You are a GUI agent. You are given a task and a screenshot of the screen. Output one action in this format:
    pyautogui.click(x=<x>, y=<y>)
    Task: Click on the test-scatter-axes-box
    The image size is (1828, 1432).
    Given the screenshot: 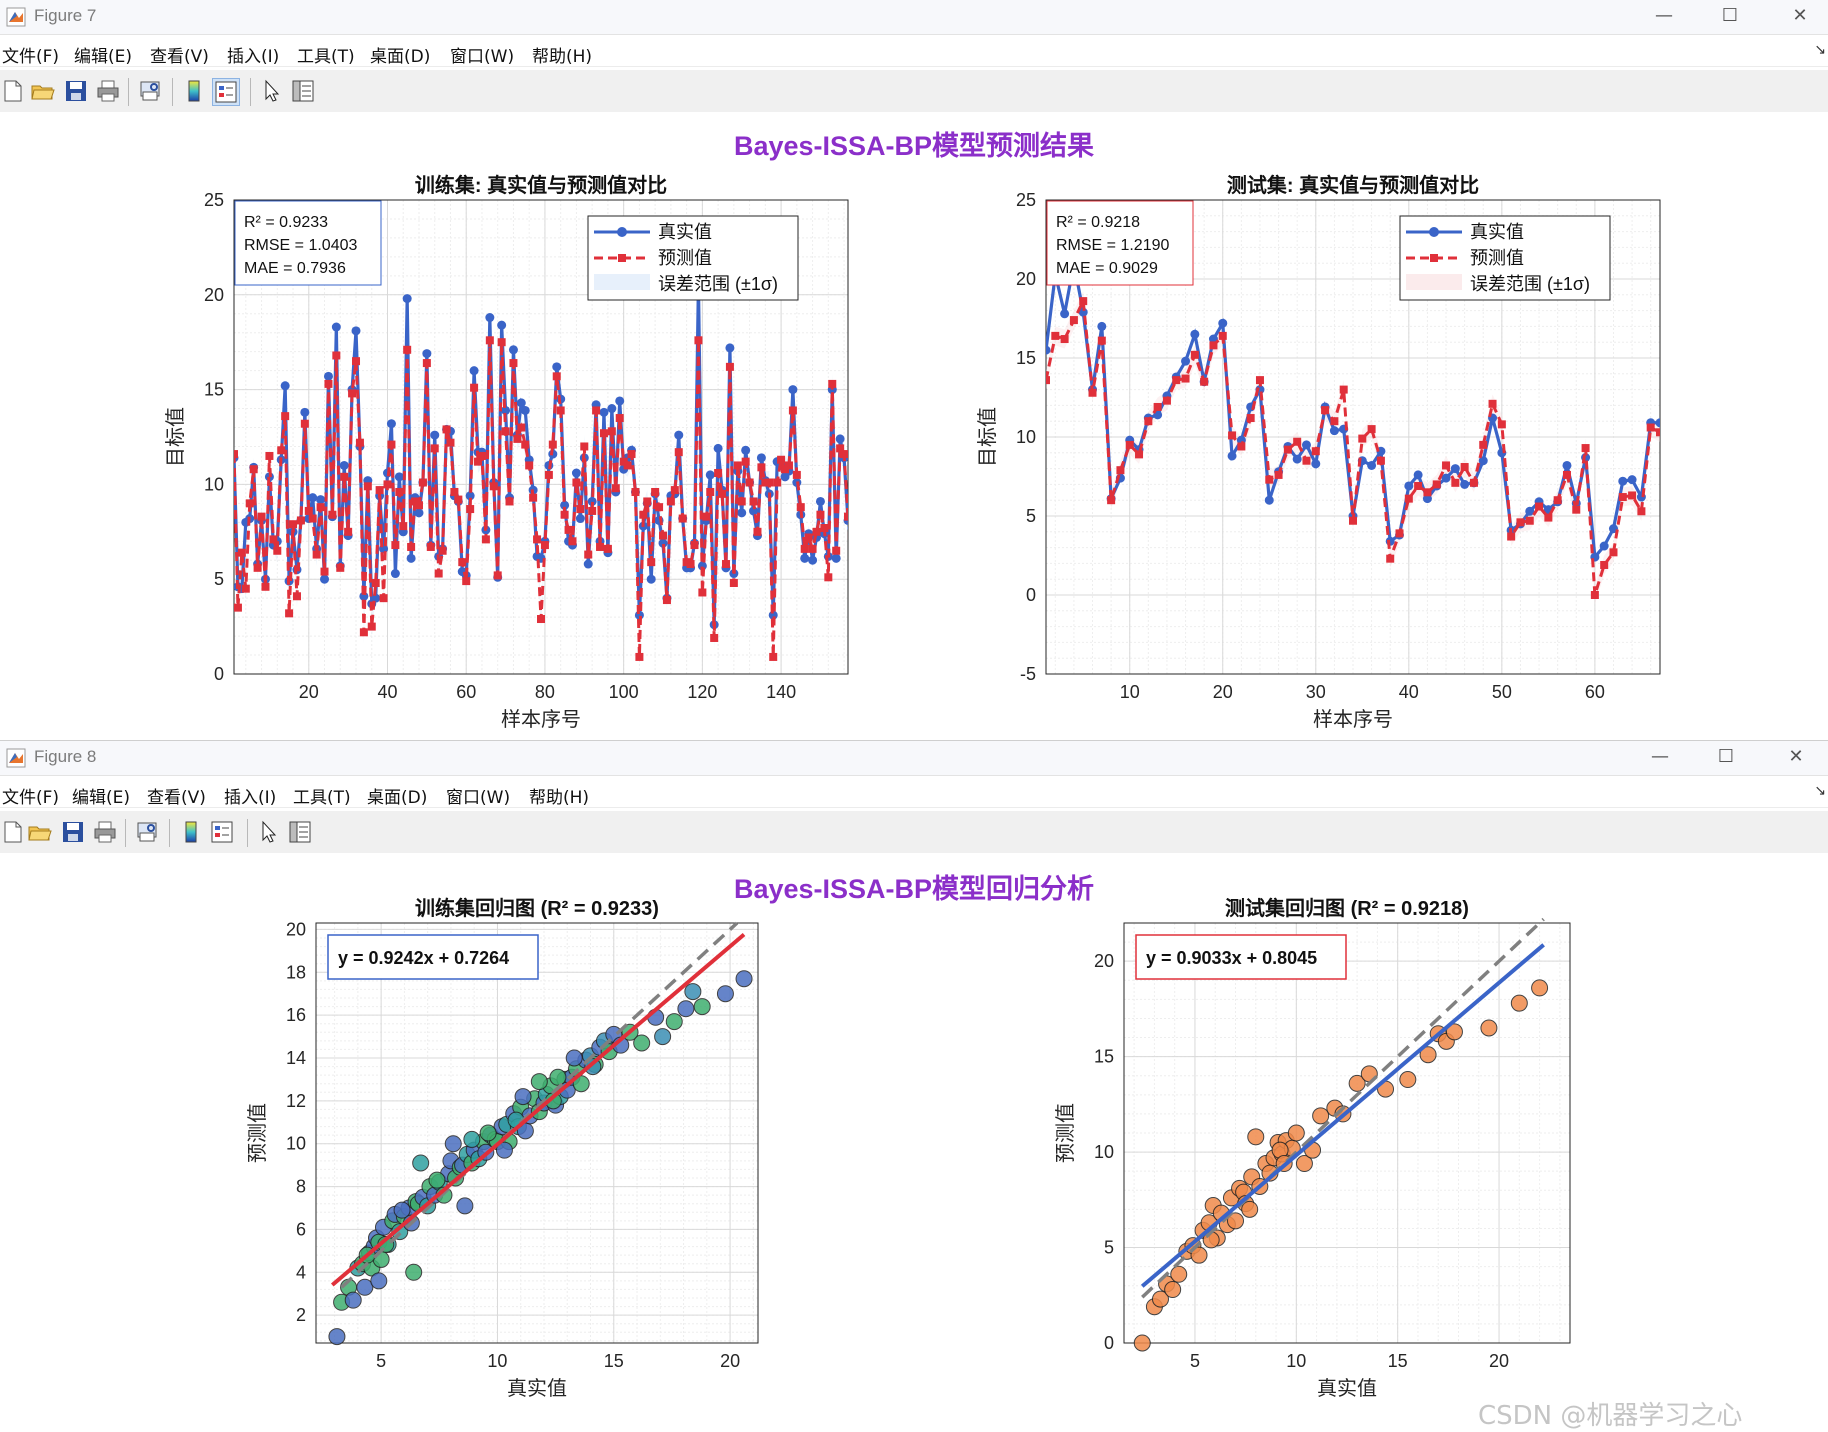 What is the action you would take?
    pyautogui.click(x=1347, y=1133)
    